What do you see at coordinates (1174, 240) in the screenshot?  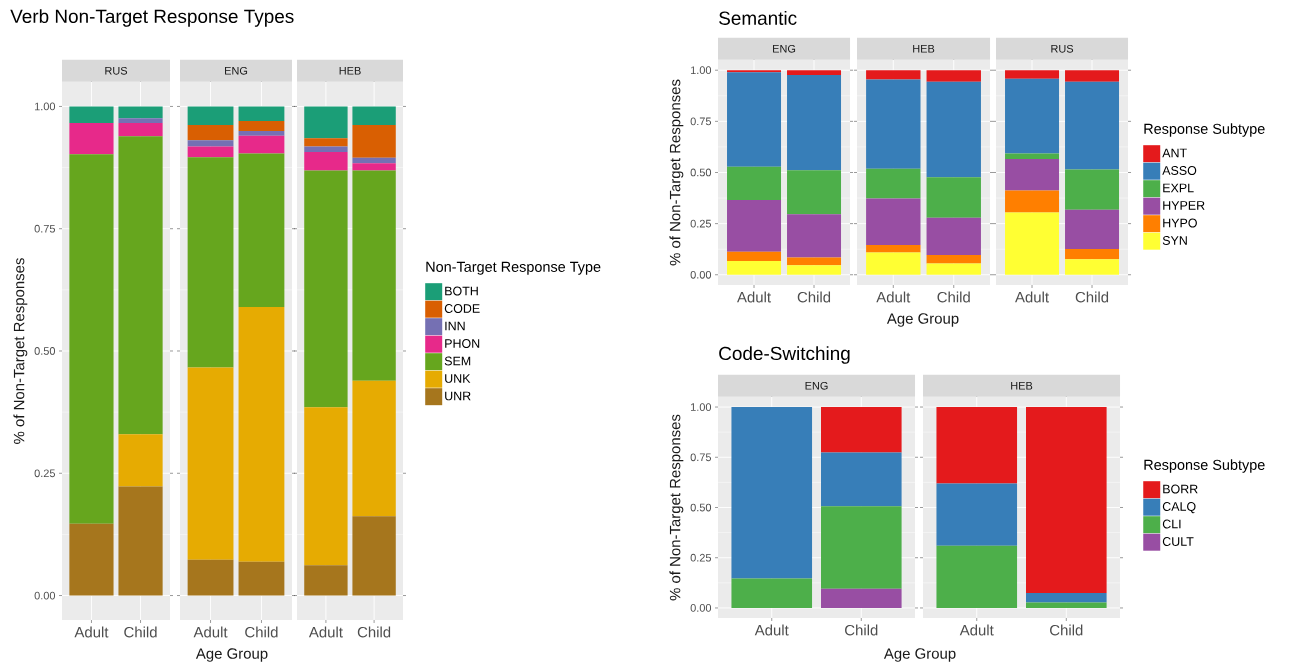 I see `legend-label: SYN` at bounding box center [1174, 240].